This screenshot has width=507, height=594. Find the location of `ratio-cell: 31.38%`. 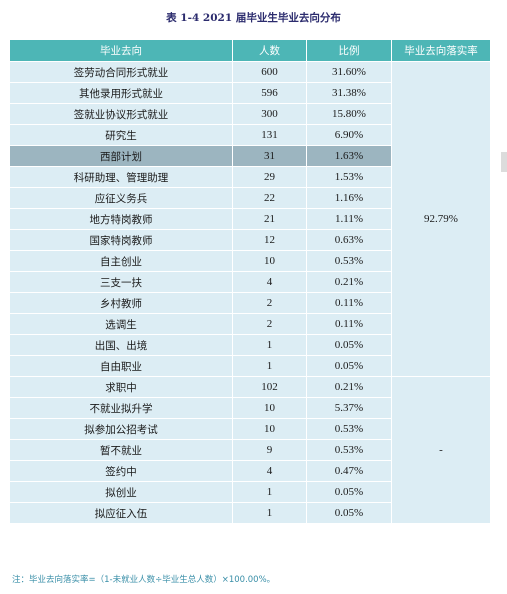

ratio-cell: 31.38% is located at coordinates (349, 93).